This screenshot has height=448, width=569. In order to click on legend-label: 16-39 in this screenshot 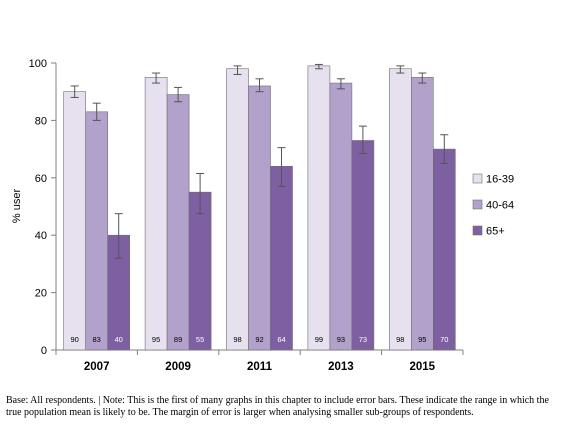, I will do `click(500, 180)`.